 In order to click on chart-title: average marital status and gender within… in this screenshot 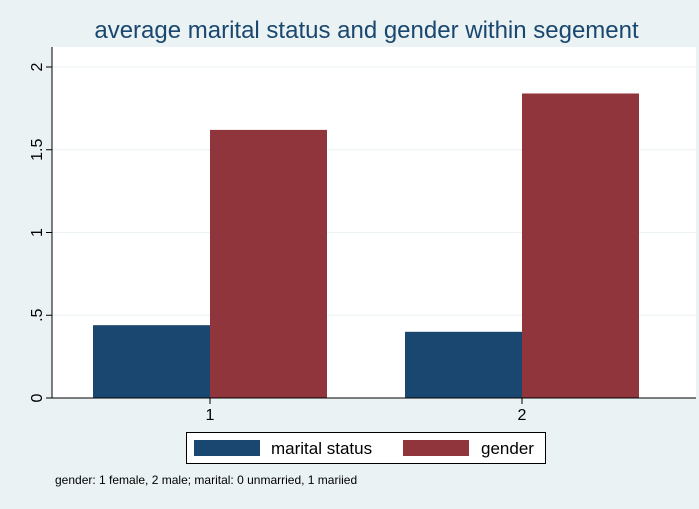, I will do `click(366, 30)`.